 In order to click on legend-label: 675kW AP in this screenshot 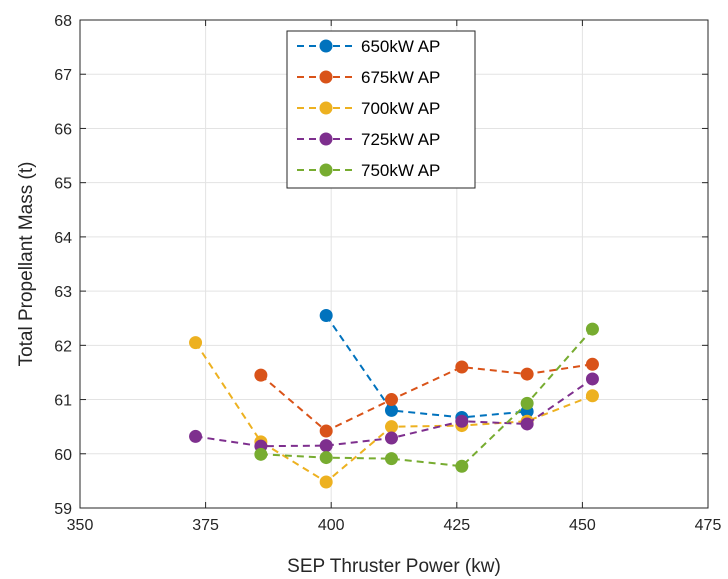, I will do `click(400, 77)`.